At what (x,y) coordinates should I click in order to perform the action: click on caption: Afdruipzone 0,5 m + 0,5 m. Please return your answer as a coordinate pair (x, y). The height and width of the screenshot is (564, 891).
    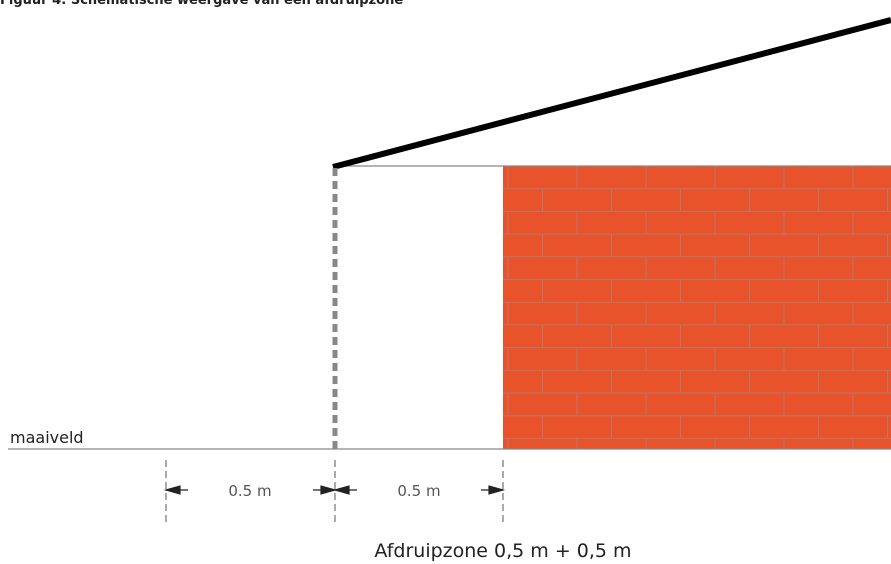
    Looking at the image, I should click on (502, 551).